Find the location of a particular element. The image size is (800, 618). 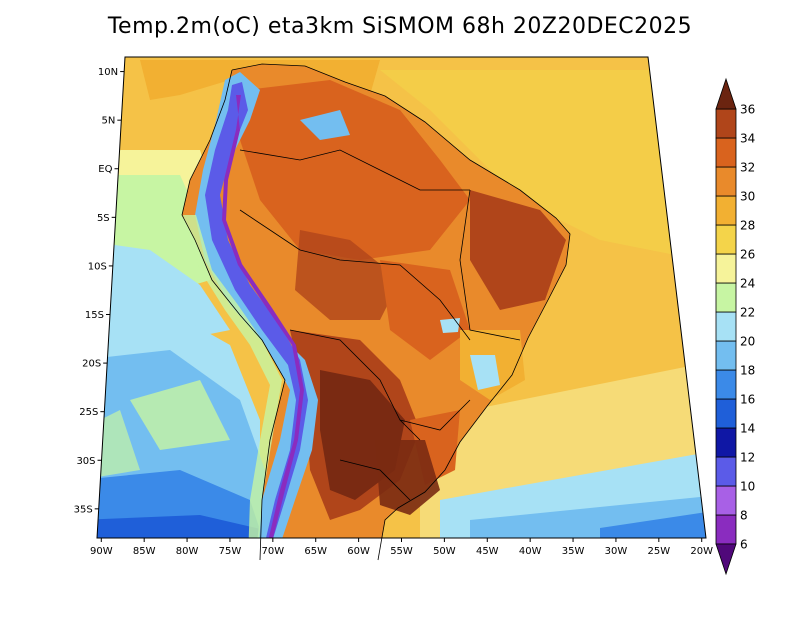

lon-label: 25W is located at coordinates (659, 551).